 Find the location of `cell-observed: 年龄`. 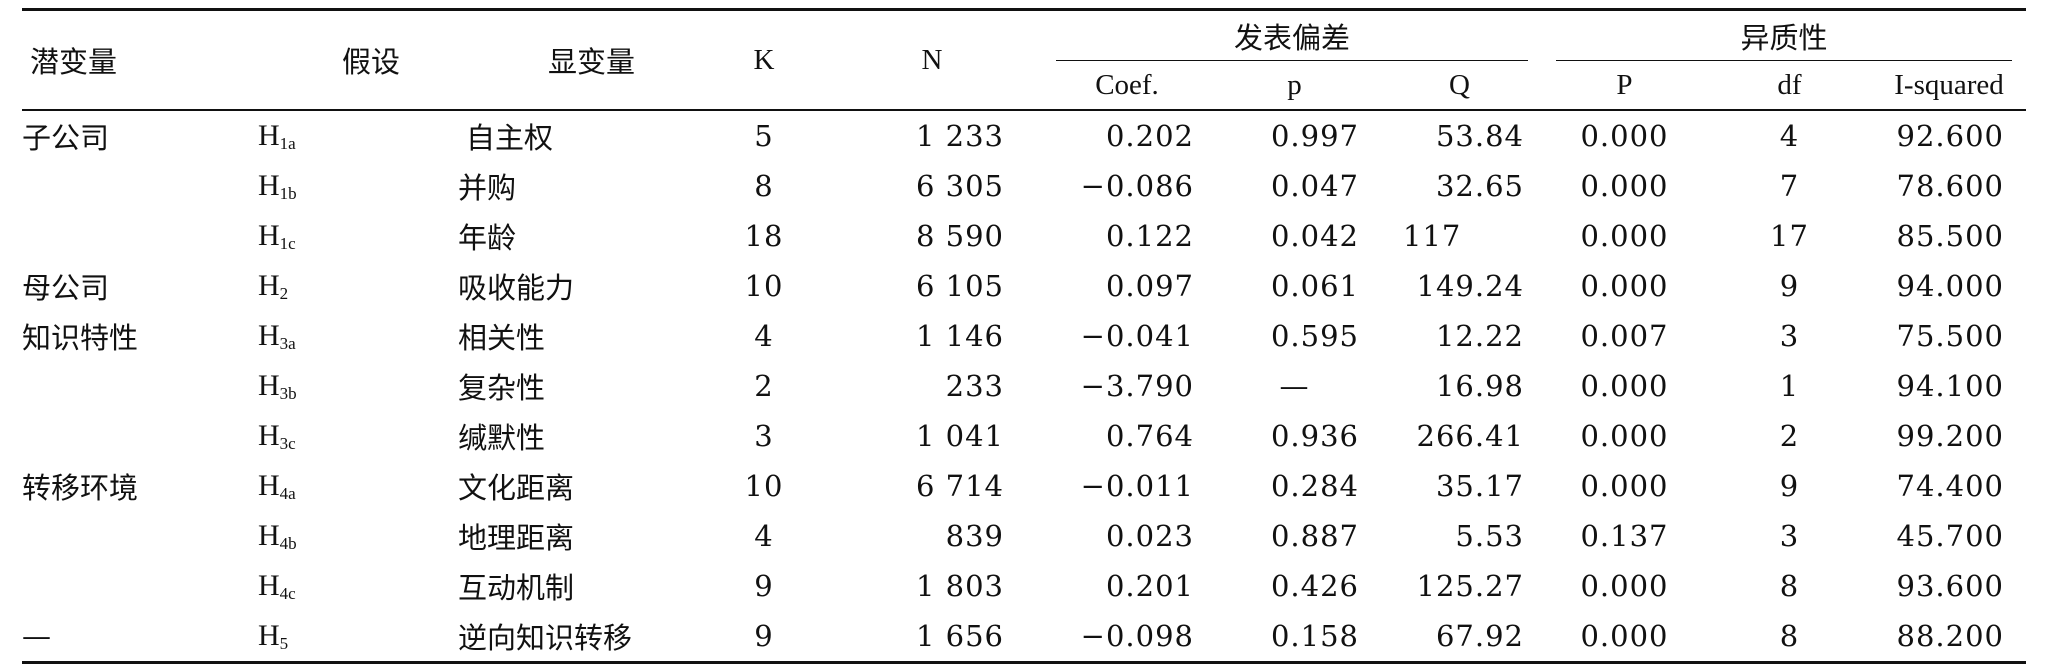

cell-observed: 年龄 is located at coordinates (487, 238).